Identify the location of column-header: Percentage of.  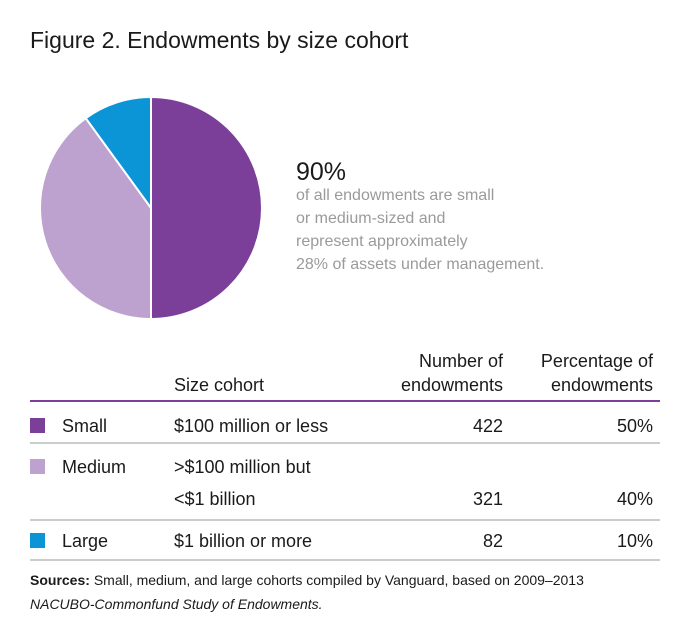
(597, 361).